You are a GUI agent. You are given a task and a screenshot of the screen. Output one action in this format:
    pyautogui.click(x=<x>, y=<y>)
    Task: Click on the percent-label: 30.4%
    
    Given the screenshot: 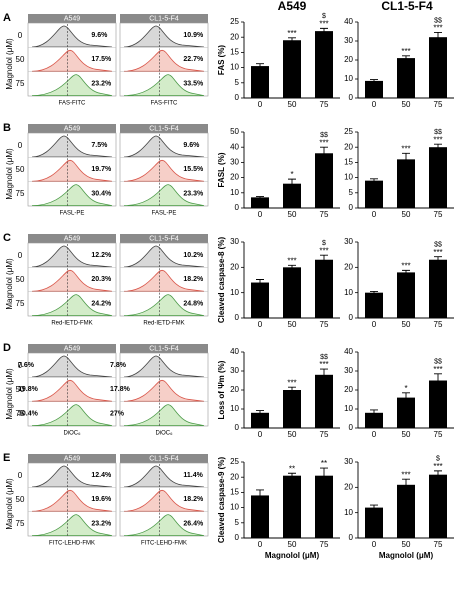 What is the action you would take?
    pyautogui.click(x=101, y=193)
    